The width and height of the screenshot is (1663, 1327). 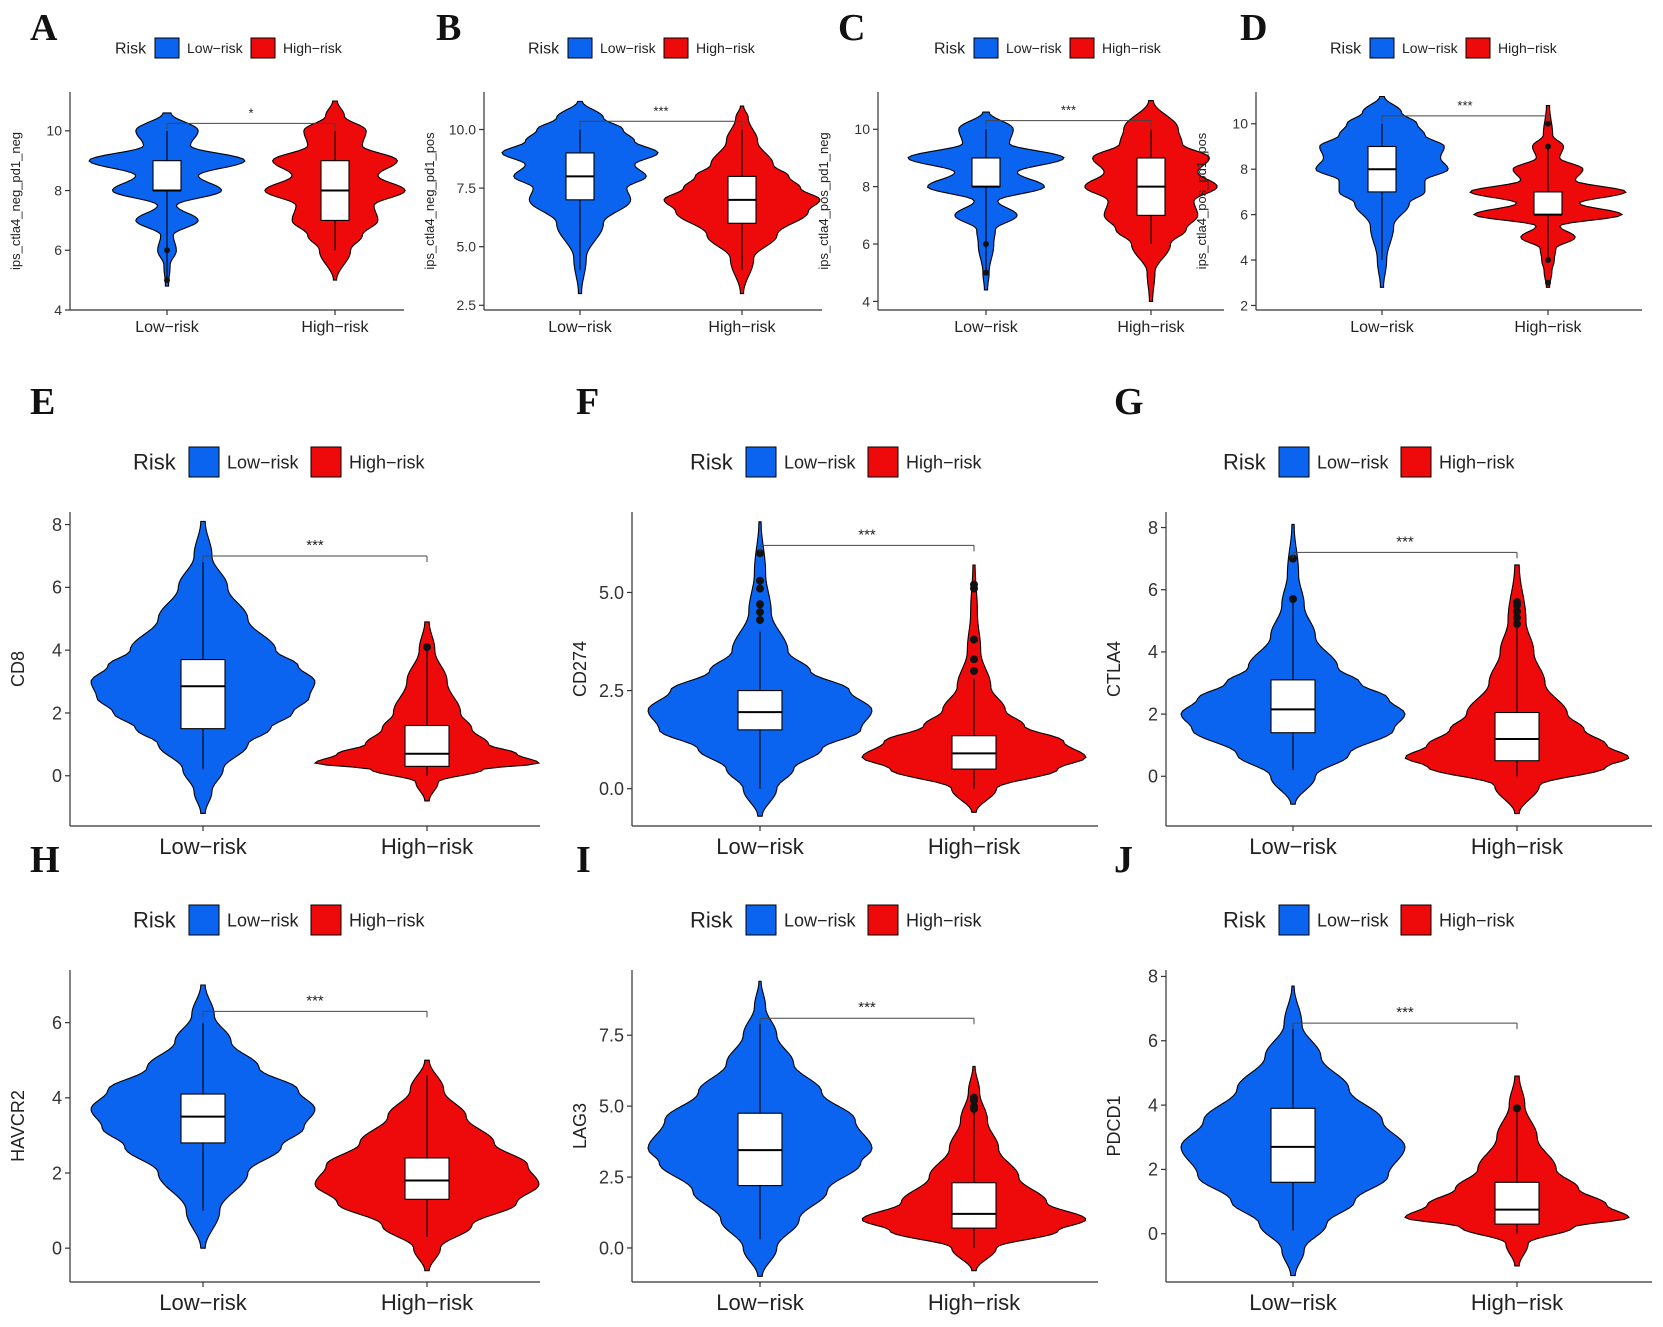 What do you see at coordinates (851, 28) in the screenshot?
I see `panel-letter-c: C` at bounding box center [851, 28].